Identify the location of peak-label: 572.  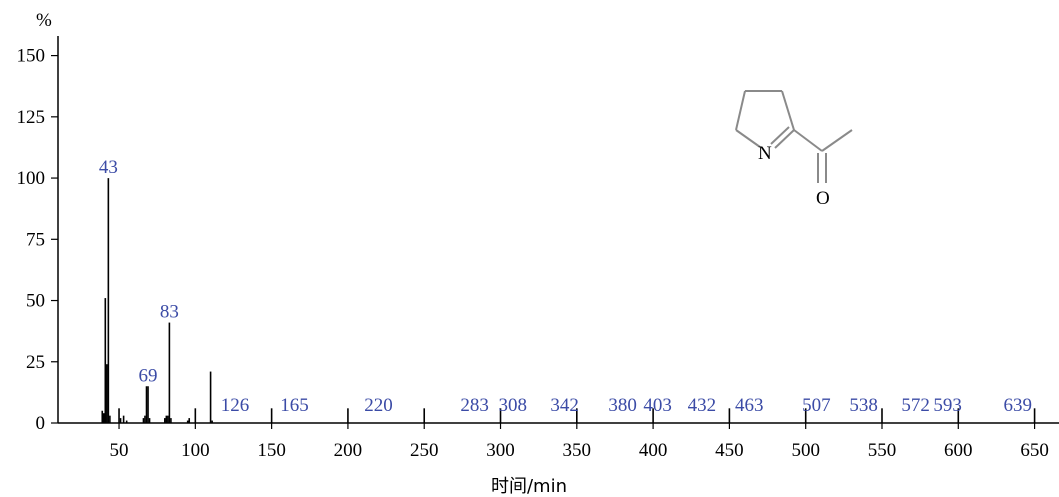
(915, 405).